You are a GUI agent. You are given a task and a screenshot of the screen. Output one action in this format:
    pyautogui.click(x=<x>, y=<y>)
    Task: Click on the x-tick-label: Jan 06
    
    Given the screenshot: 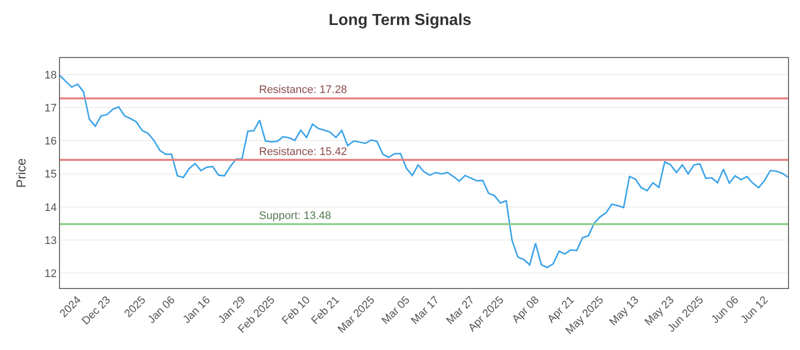 What is the action you would take?
    pyautogui.click(x=162, y=310)
    